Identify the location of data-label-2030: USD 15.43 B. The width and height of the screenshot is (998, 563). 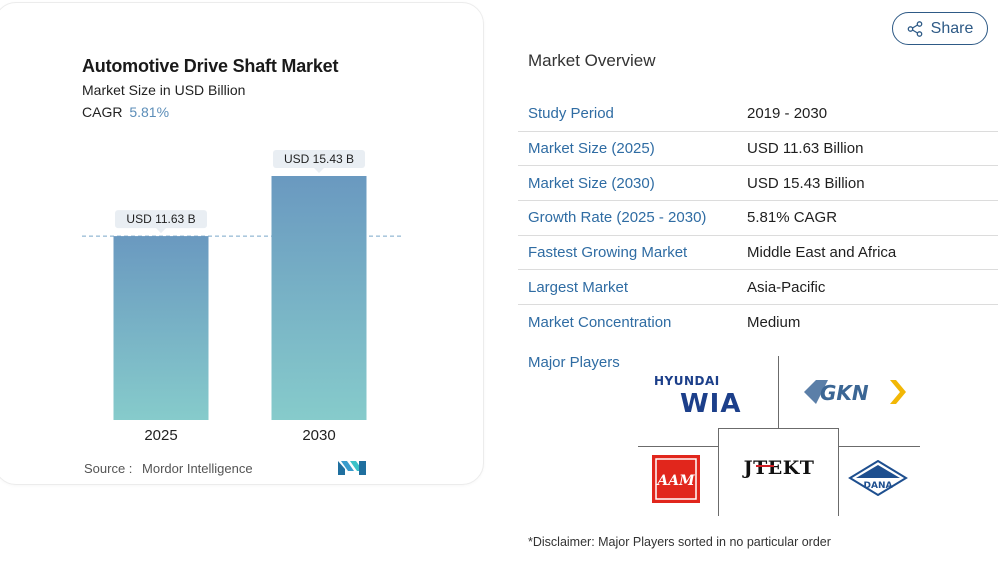
(319, 161).